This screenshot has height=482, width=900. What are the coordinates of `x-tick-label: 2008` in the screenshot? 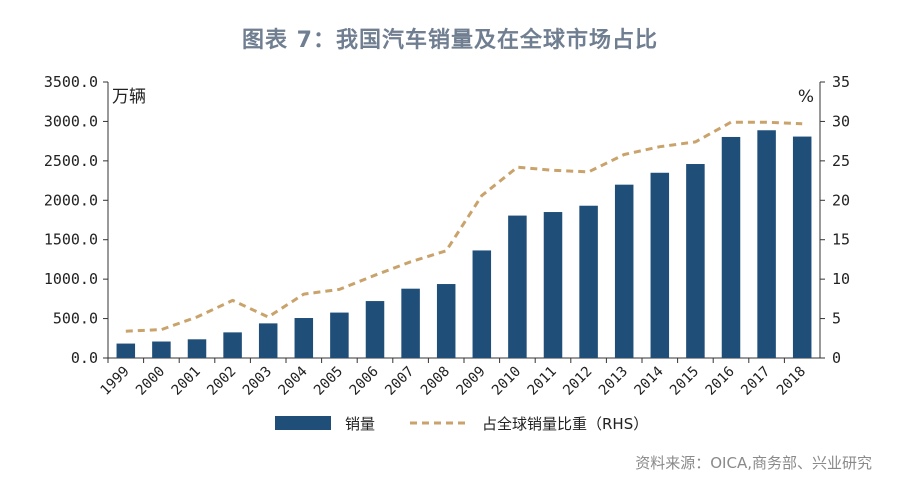 It's located at (435, 381).